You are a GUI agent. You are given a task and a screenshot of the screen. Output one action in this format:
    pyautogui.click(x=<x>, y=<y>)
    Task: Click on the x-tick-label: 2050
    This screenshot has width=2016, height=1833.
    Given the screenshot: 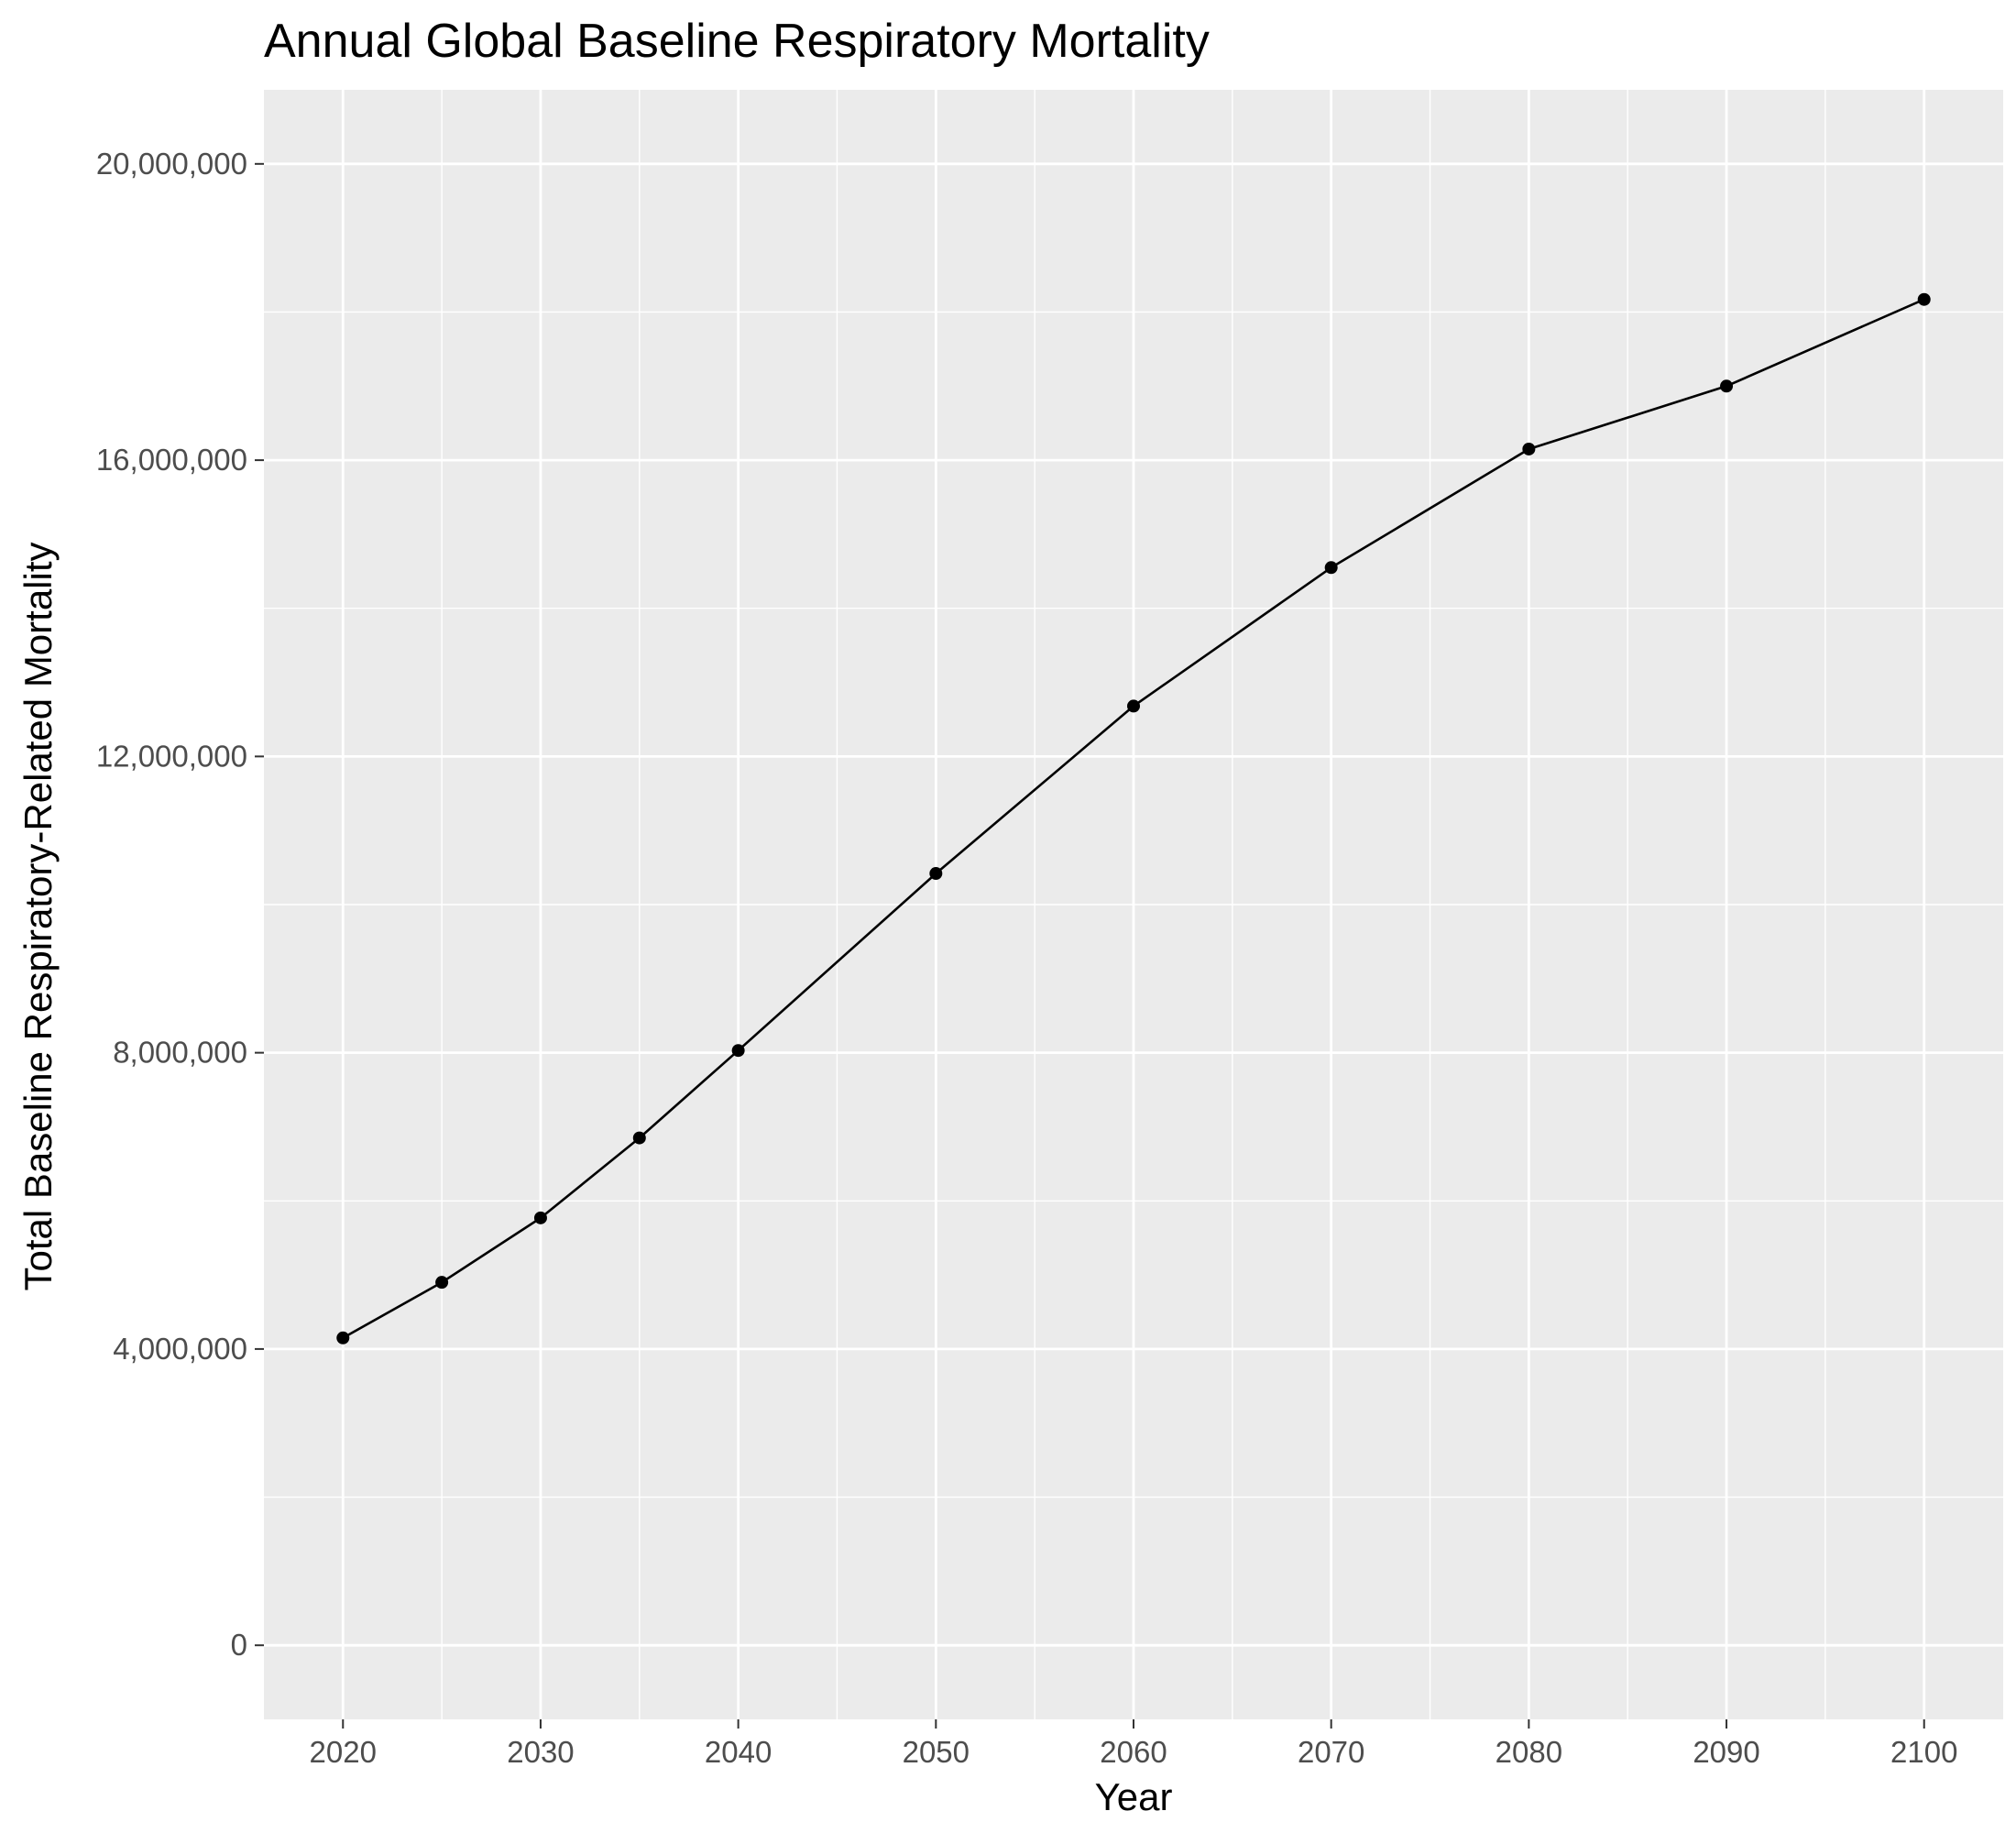 What is the action you would take?
    pyautogui.click(x=936, y=1752)
    